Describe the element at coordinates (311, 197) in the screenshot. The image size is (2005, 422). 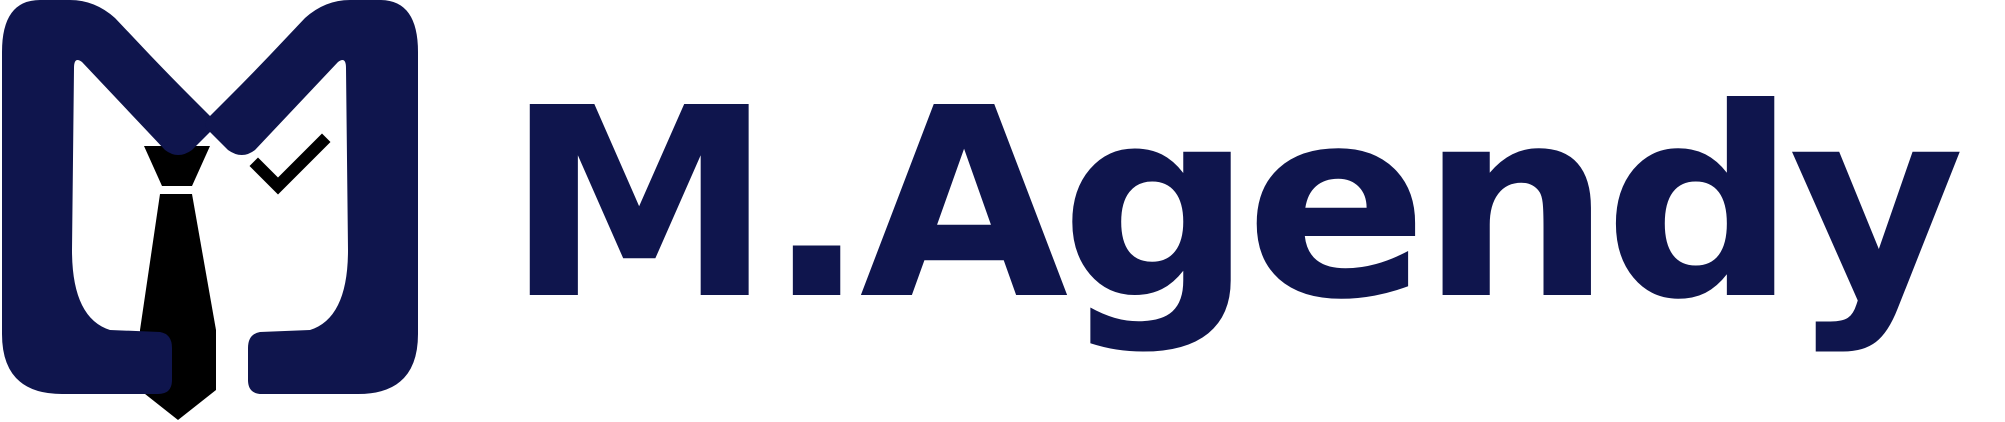
I see `shirt-right-panel` at that location.